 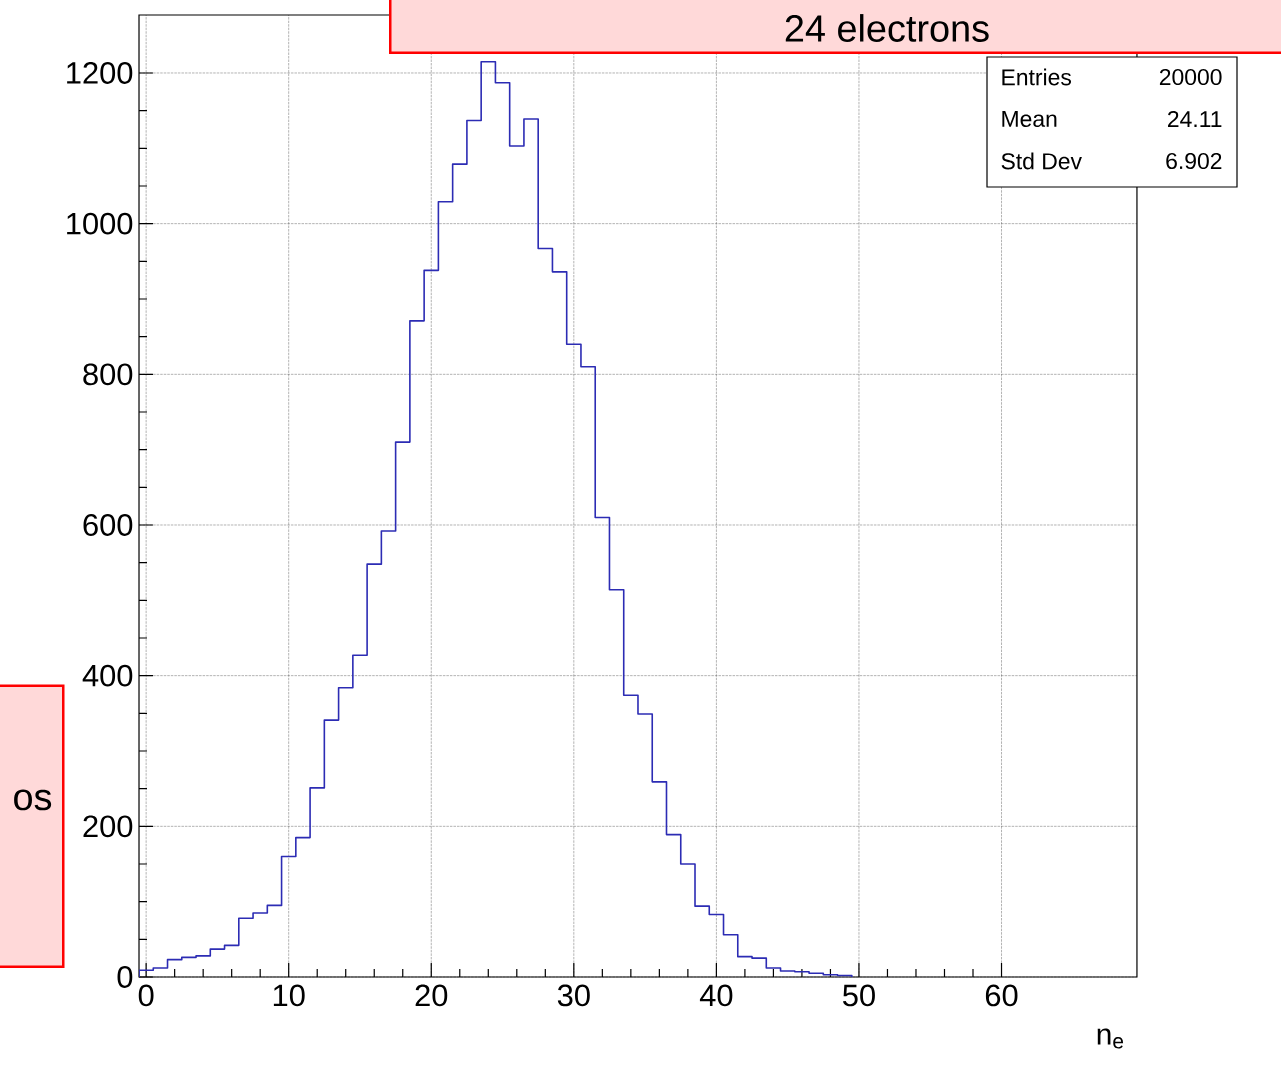 What do you see at coordinates (1194, 161) in the screenshot?
I see `text: 6.902` at bounding box center [1194, 161].